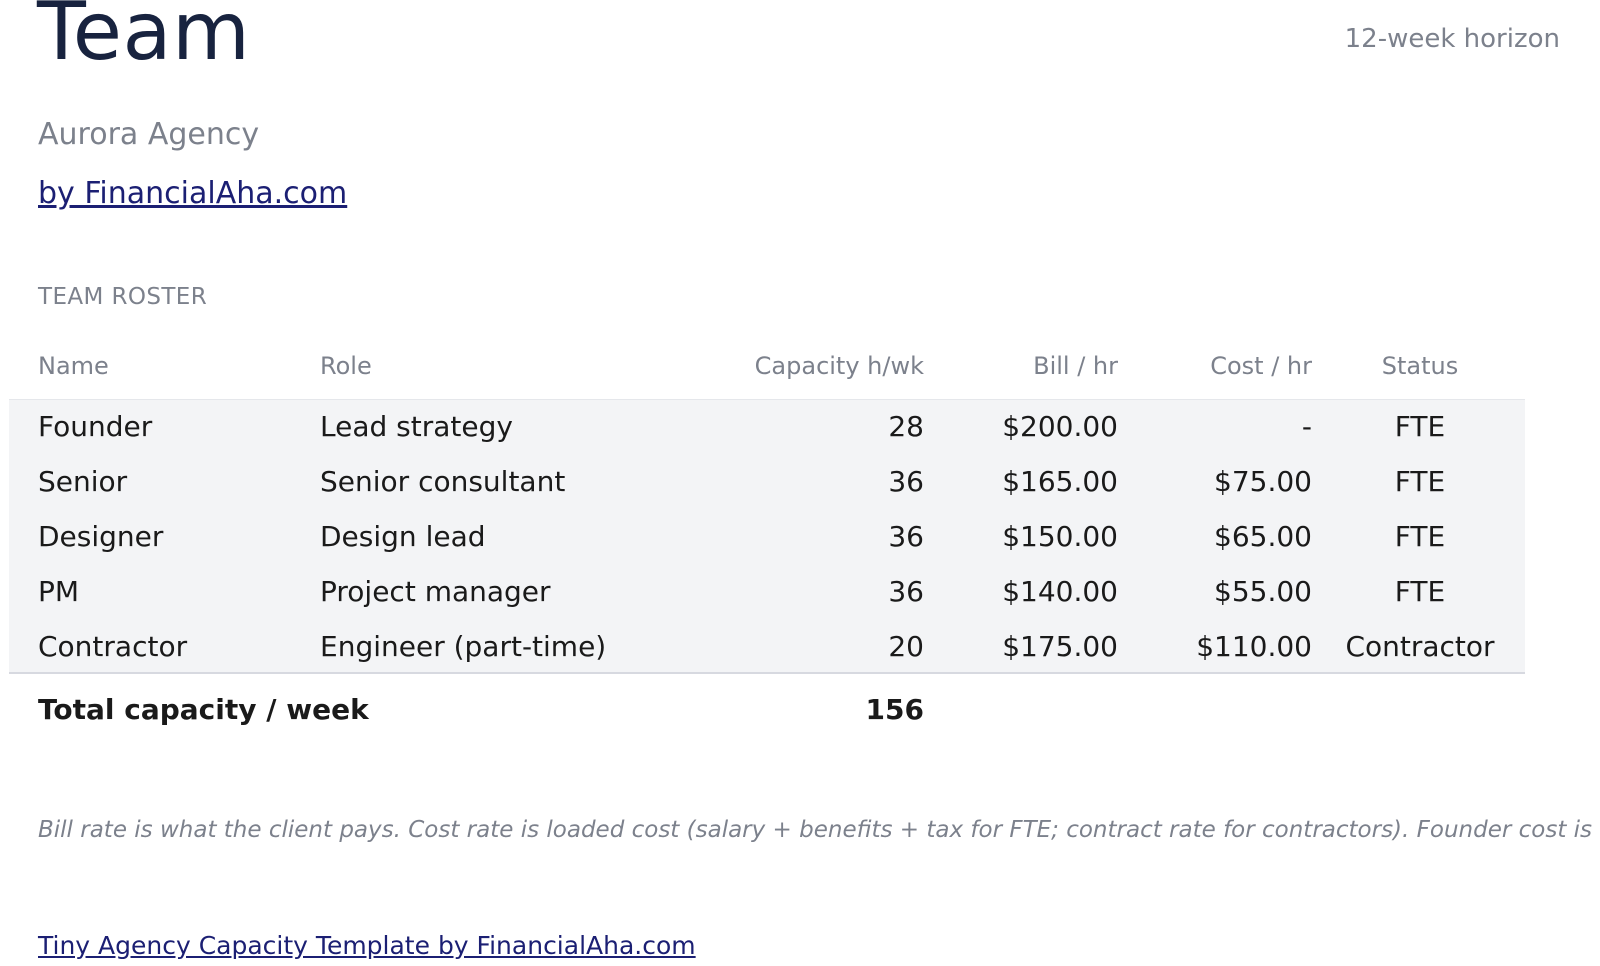  I want to click on cell-bill-rate: $140.00, so click(1060, 591).